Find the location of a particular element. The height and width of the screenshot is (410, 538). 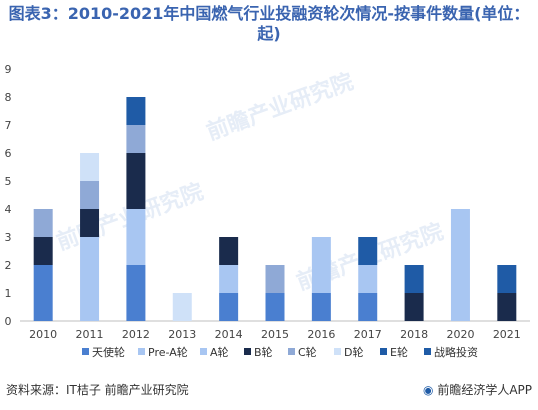

legend-label: 战略投资 is located at coordinates (456, 352).